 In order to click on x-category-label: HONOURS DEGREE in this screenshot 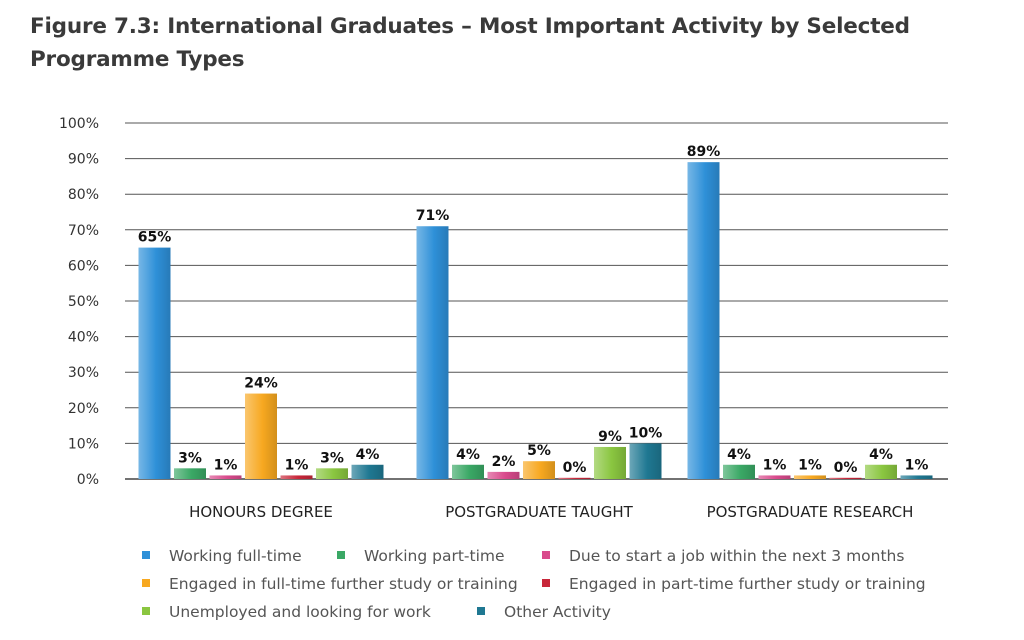, I will do `click(261, 512)`.